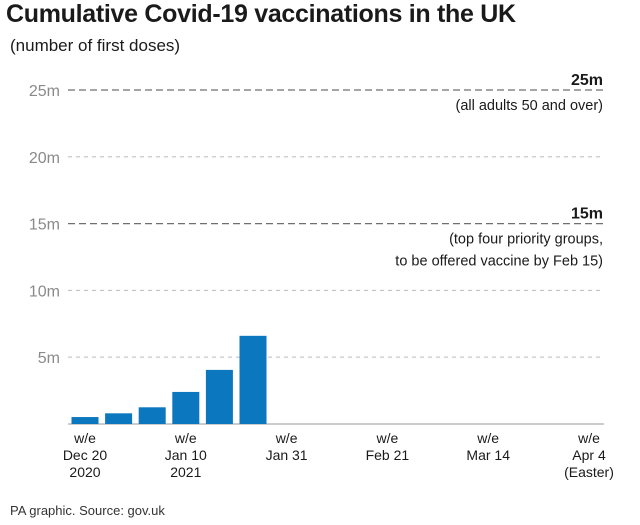 This screenshot has width=640, height=525. I want to click on x-tick-label: Jan 31, so click(287, 455).